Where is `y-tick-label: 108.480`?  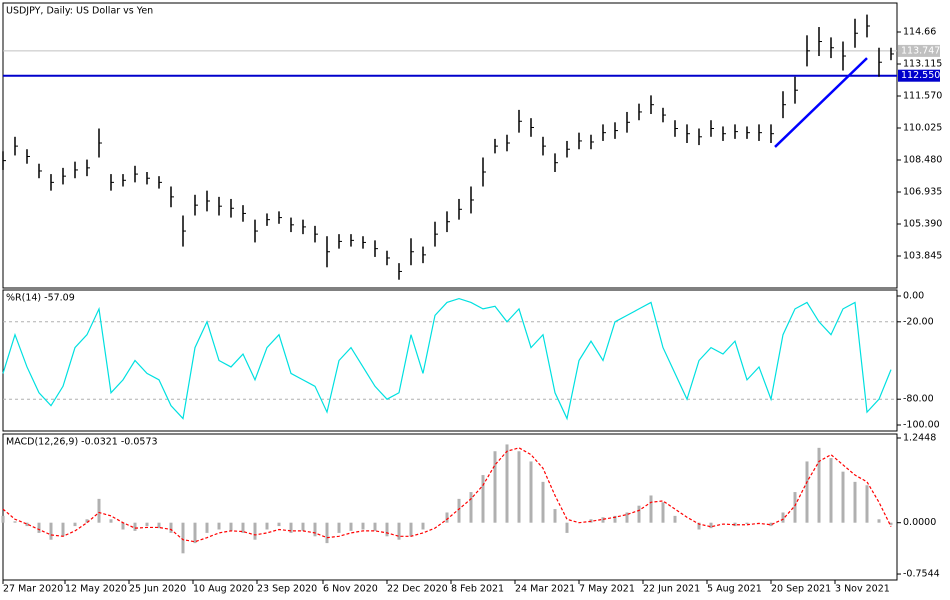
y-tick-label: 108.480 is located at coordinates (922, 159).